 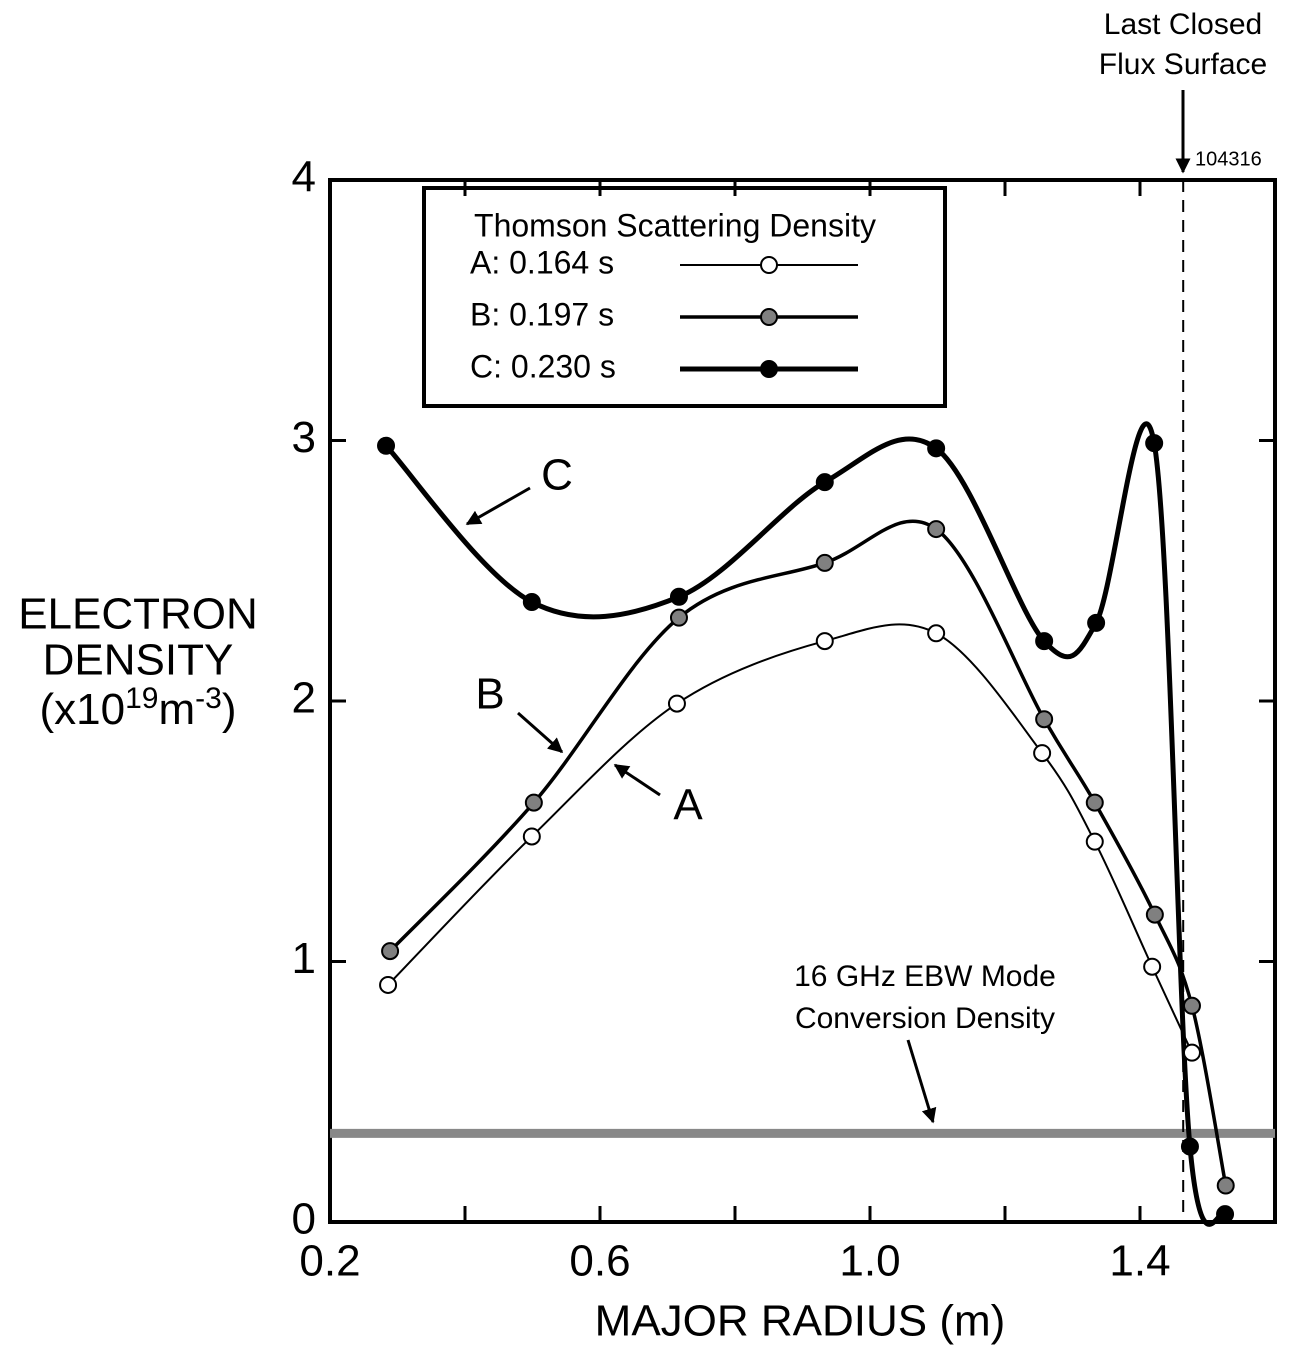 I want to click on lcfs-label: Flux Surface, so click(x=1183, y=64).